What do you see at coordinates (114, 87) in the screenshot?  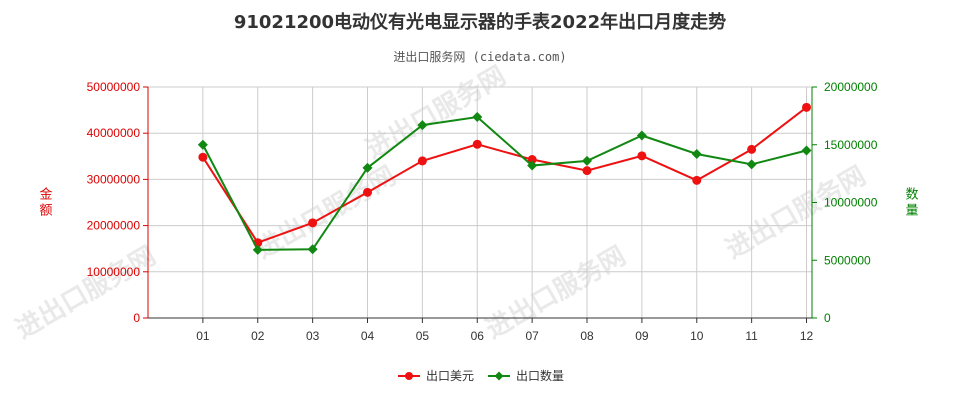 I see `left-axis-tick-label: 50000000` at bounding box center [114, 87].